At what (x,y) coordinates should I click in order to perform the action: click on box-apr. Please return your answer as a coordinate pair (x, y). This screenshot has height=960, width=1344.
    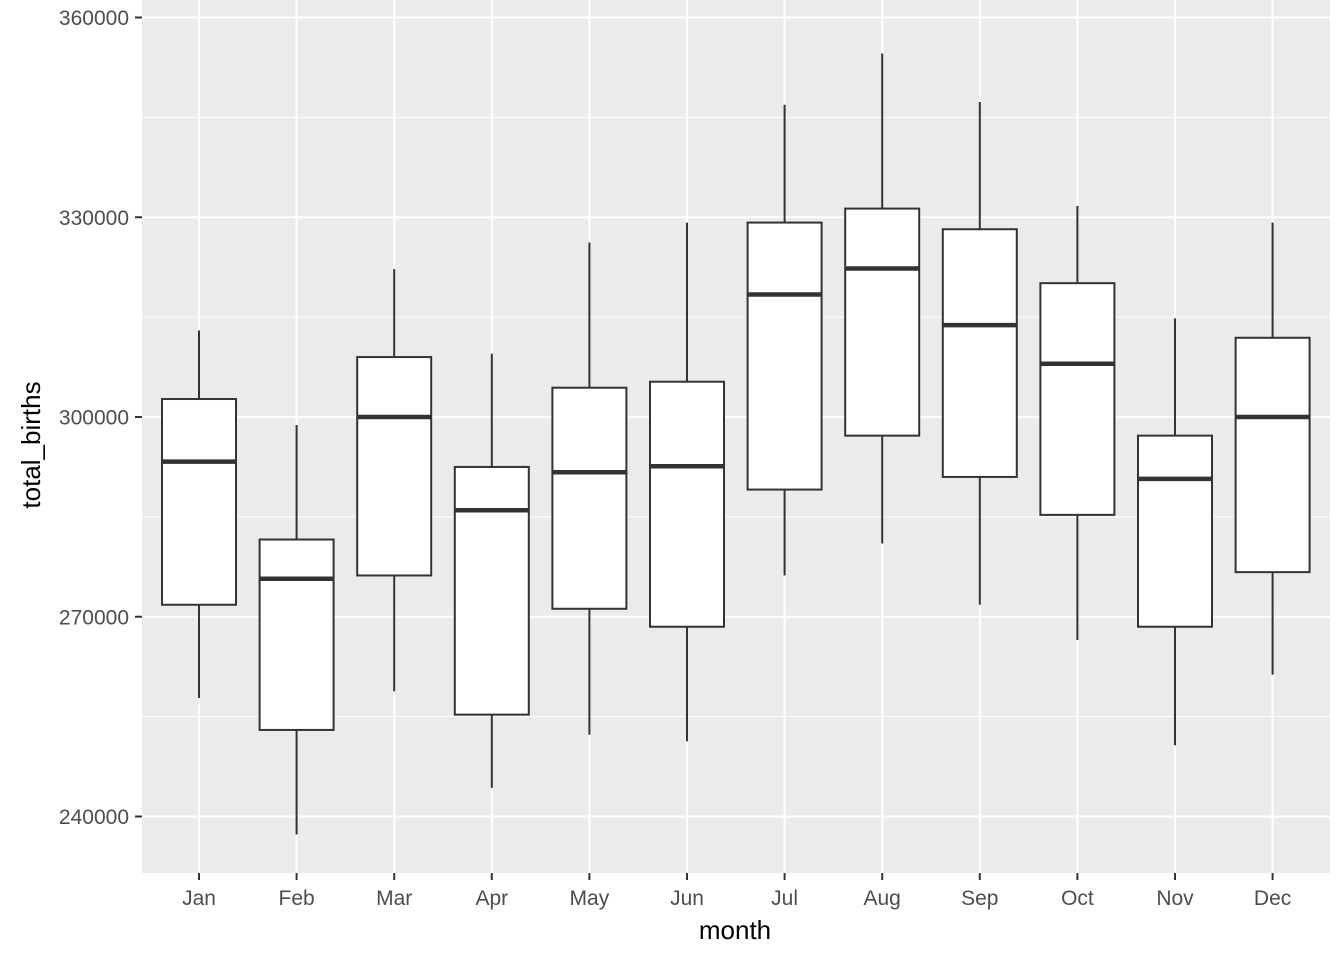
    Looking at the image, I should click on (491, 570).